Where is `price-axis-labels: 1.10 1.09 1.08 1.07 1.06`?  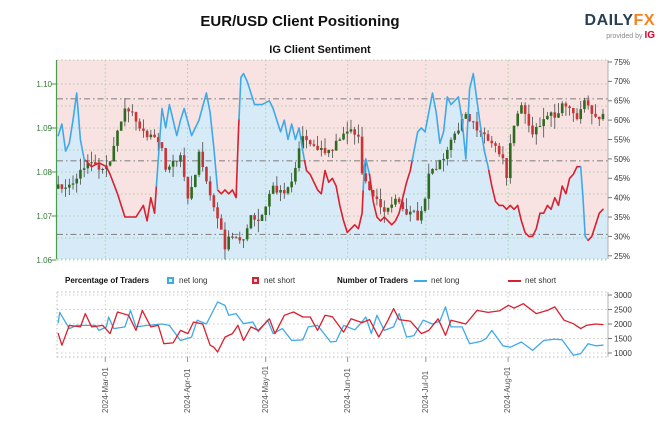
price-axis-labels: 1.10 1.09 1.08 1.07 1.06 is located at coordinates (44, 172).